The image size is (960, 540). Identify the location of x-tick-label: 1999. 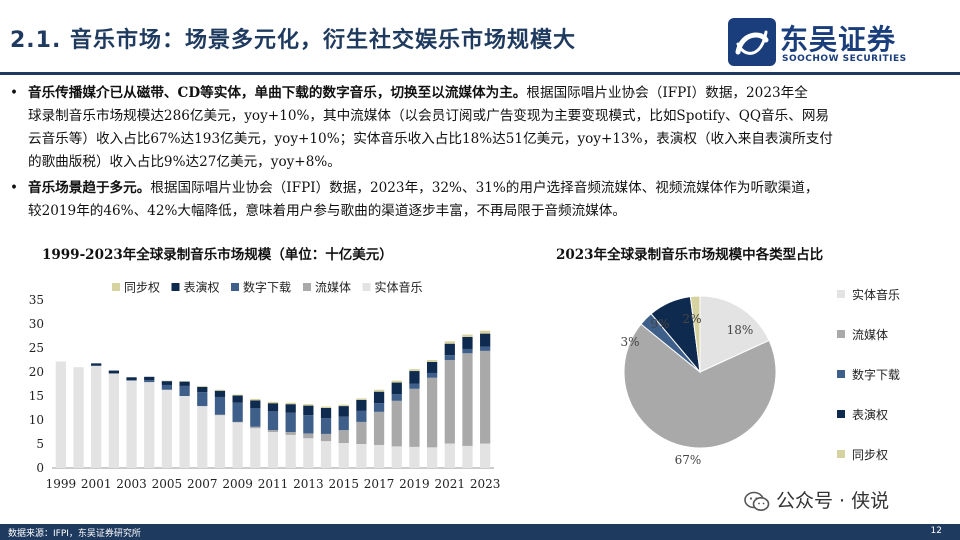
(61, 484).